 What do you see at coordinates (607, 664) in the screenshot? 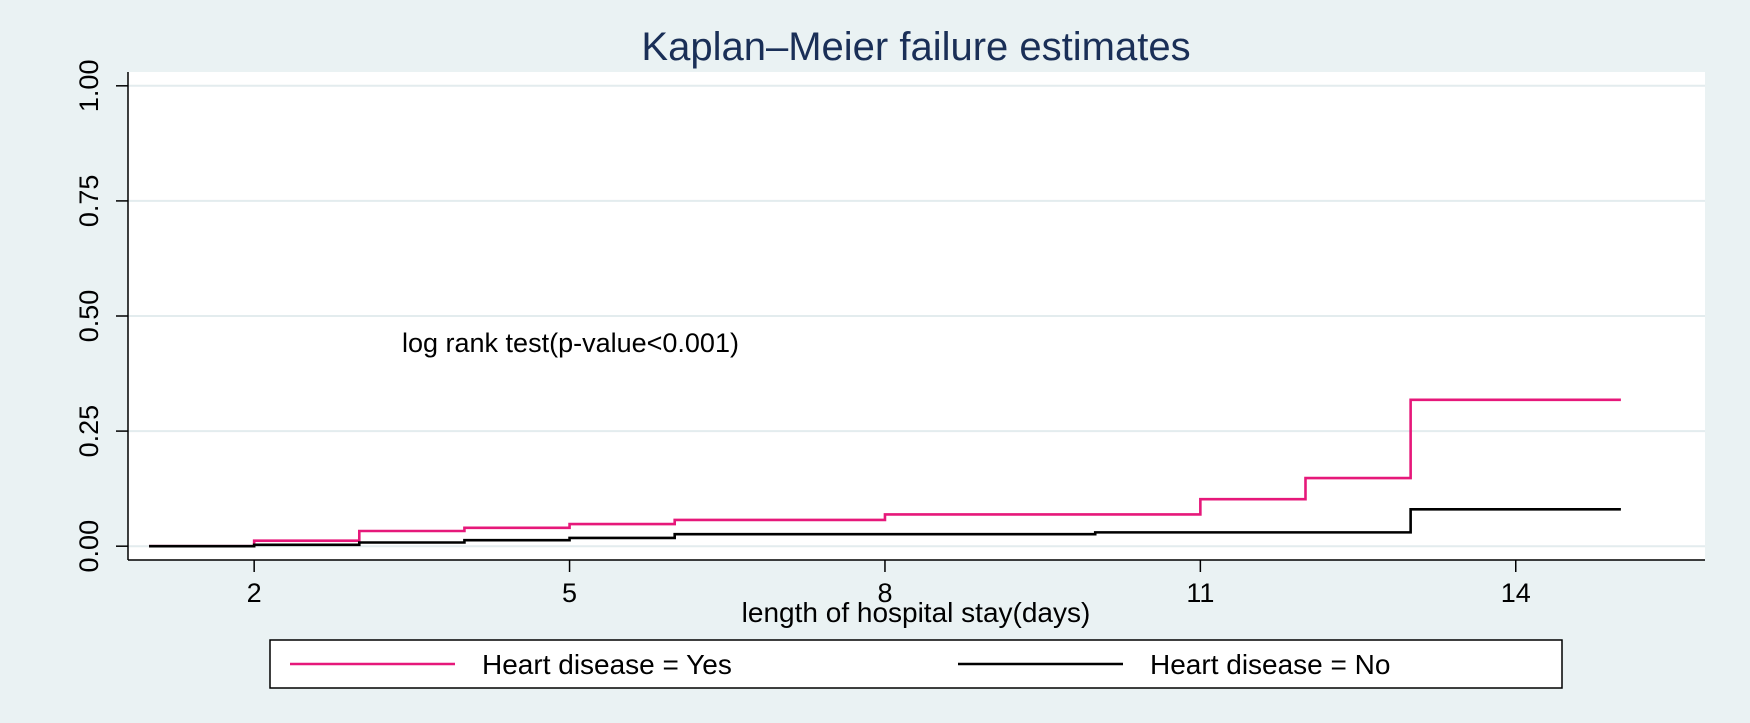
I see `legend-label: Heart disease = Yes` at bounding box center [607, 664].